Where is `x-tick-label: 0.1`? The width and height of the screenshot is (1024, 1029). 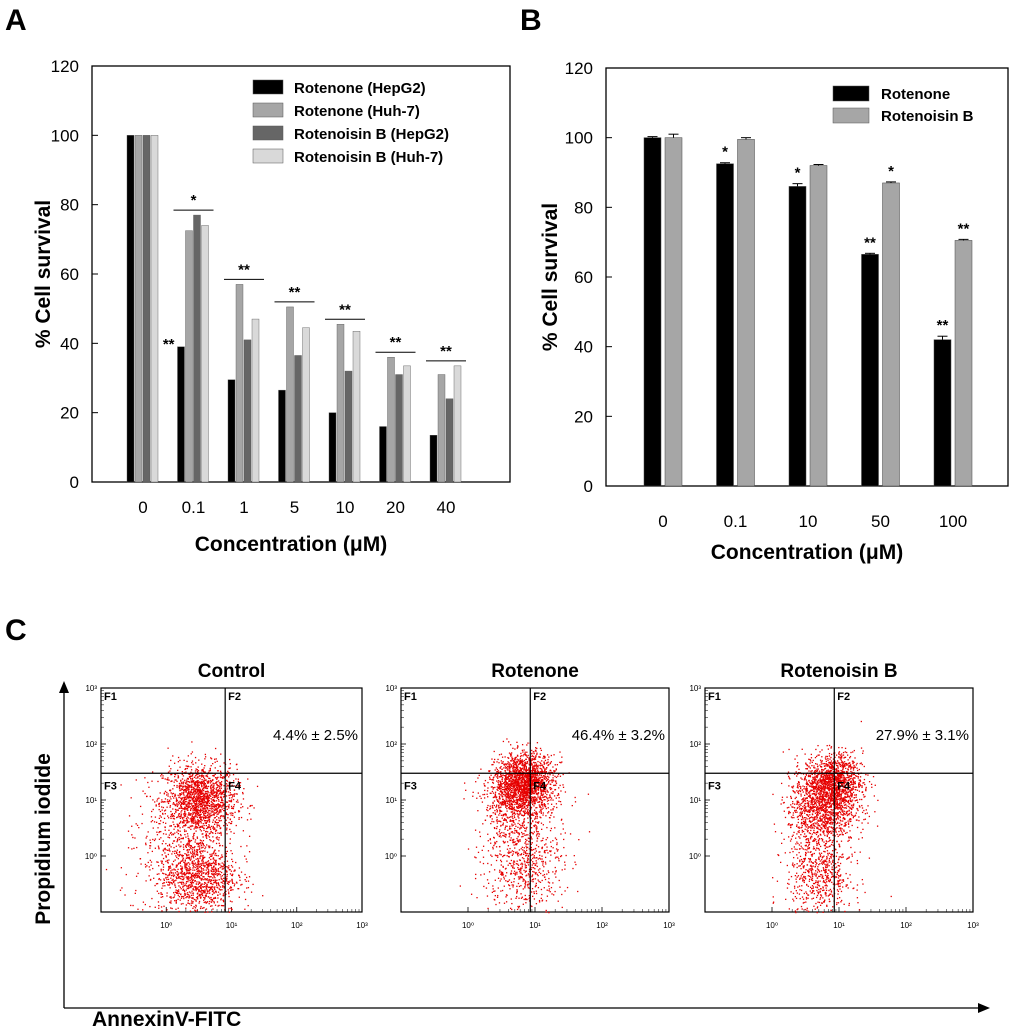 x-tick-label: 0.1 is located at coordinates (736, 521).